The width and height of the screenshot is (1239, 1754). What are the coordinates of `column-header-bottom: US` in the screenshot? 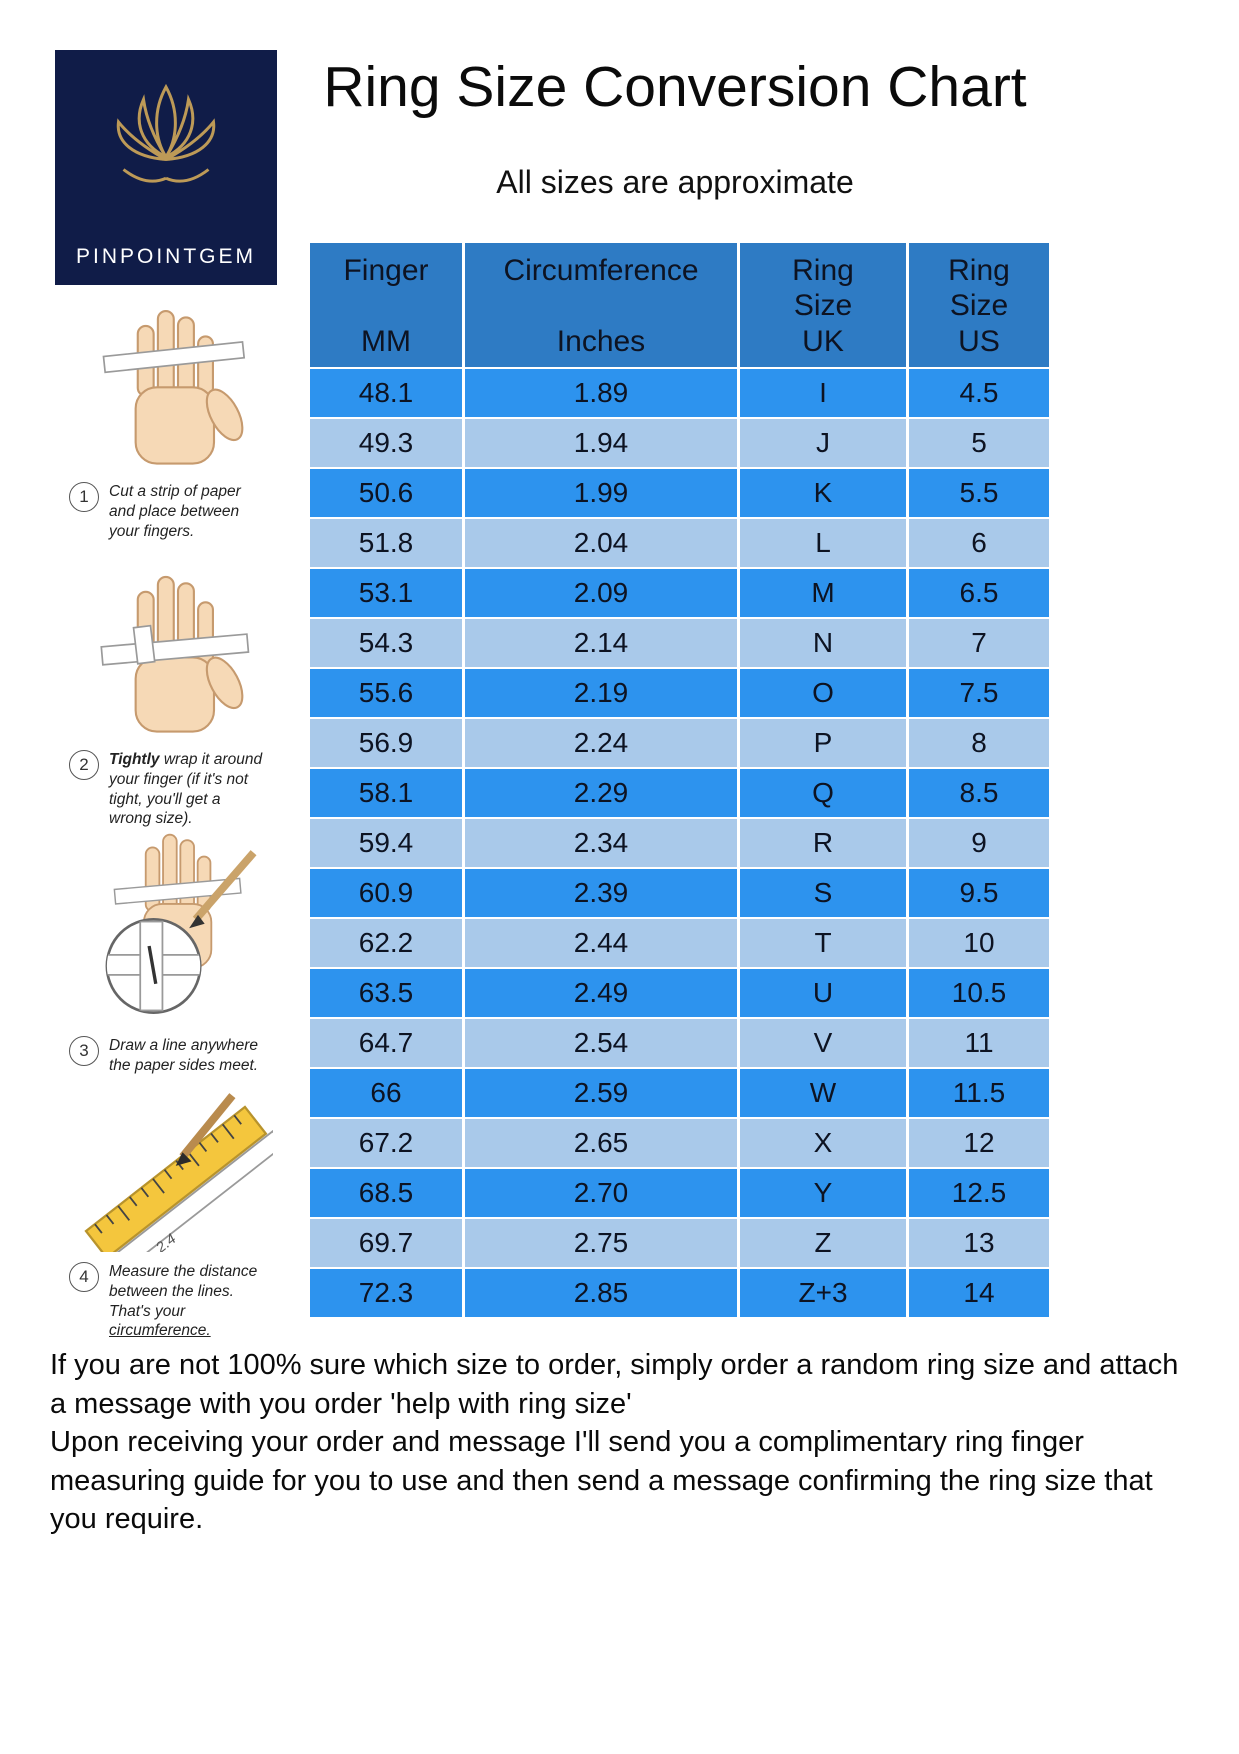 It's located at (979, 341).